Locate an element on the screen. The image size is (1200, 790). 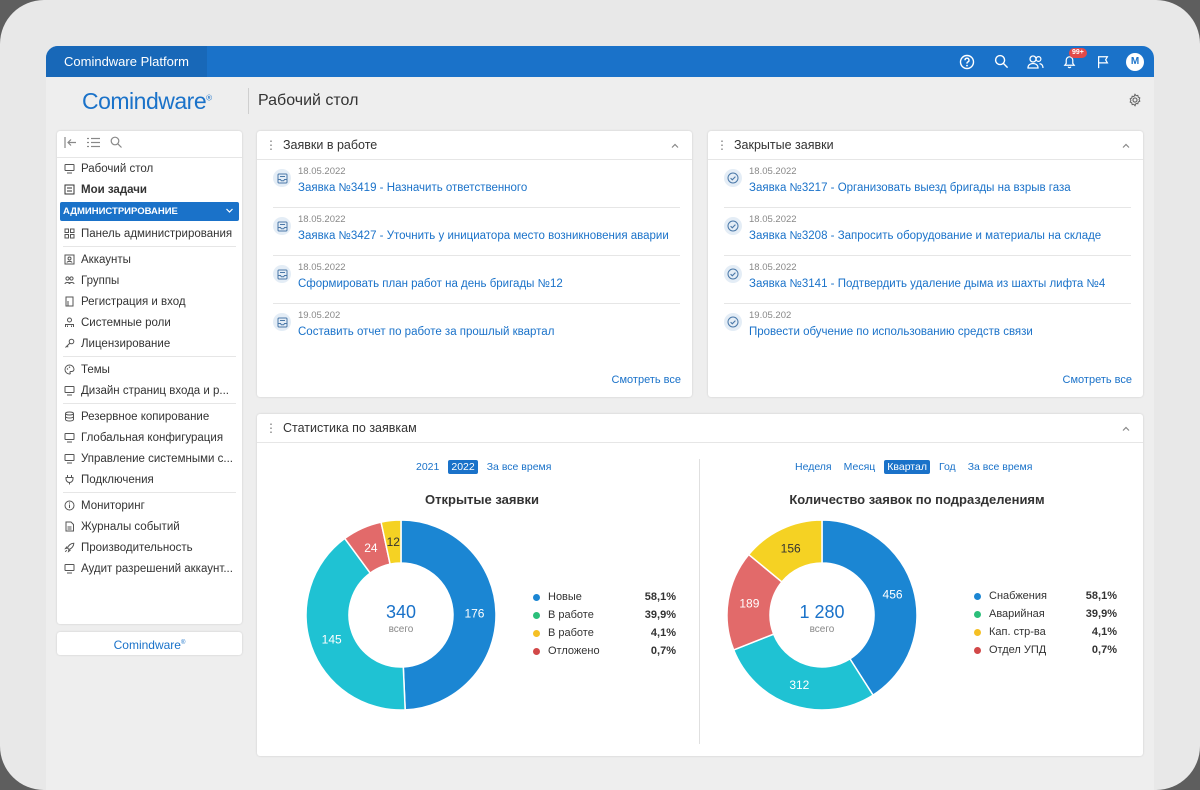
filter-option: 2022 is located at coordinates (463, 467).